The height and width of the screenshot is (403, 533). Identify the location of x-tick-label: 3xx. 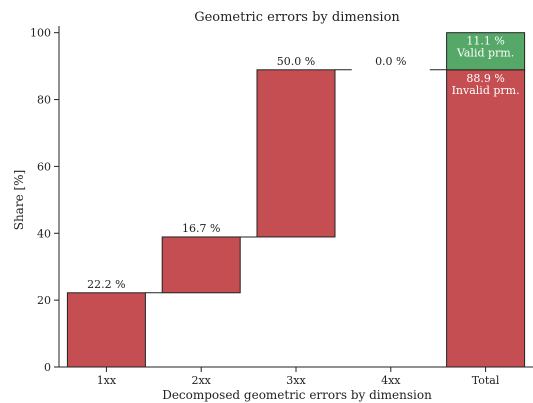
(296, 380).